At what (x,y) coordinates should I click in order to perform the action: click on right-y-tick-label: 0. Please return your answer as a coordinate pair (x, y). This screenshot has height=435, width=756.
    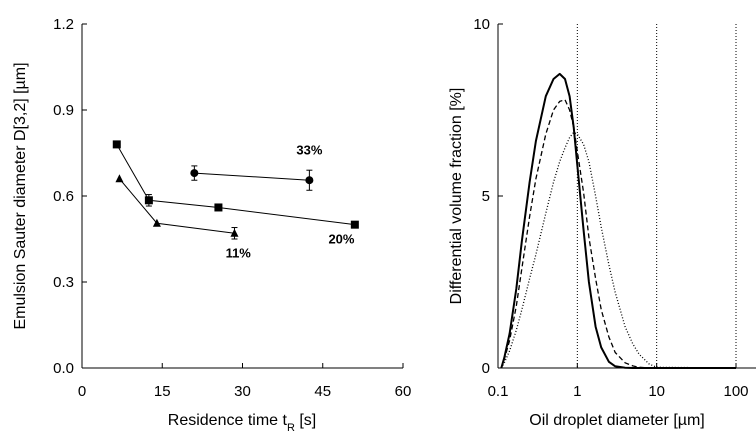
    Looking at the image, I should click on (486, 368).